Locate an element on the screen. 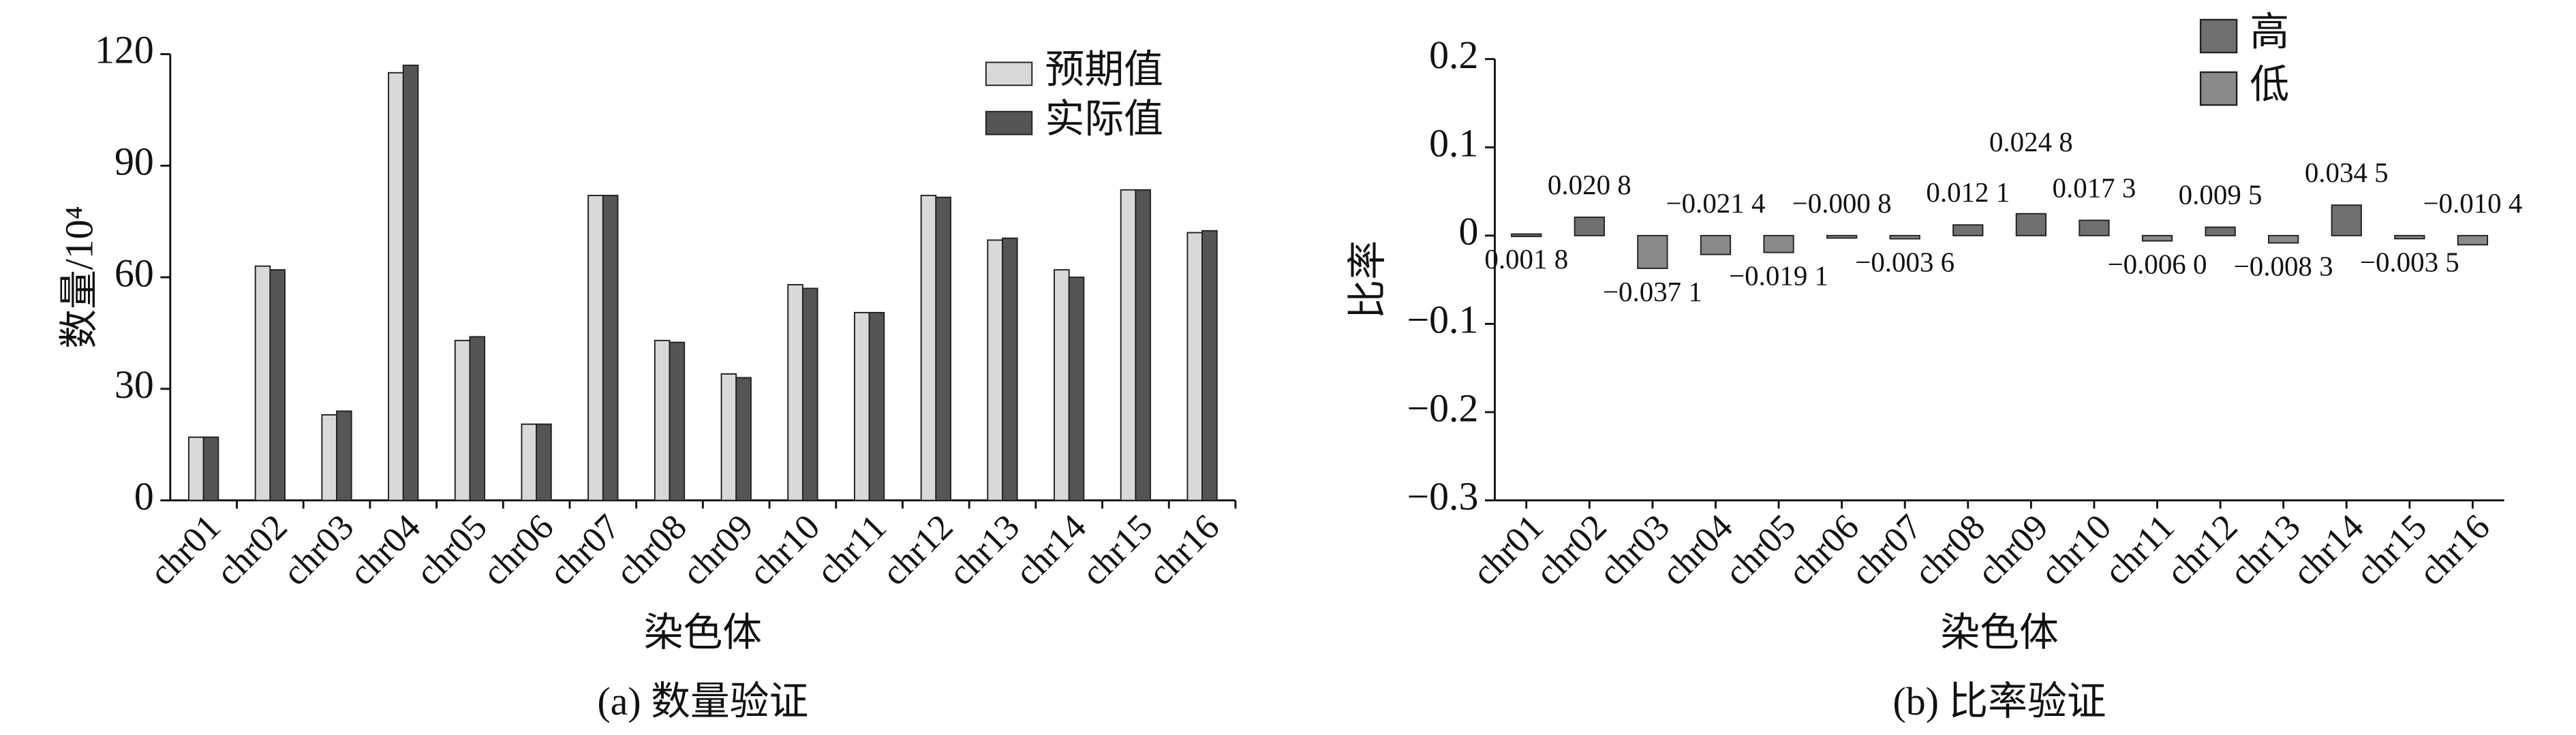 The height and width of the screenshot is (735, 2576). value-label: −0.003 6 is located at coordinates (1904, 262).